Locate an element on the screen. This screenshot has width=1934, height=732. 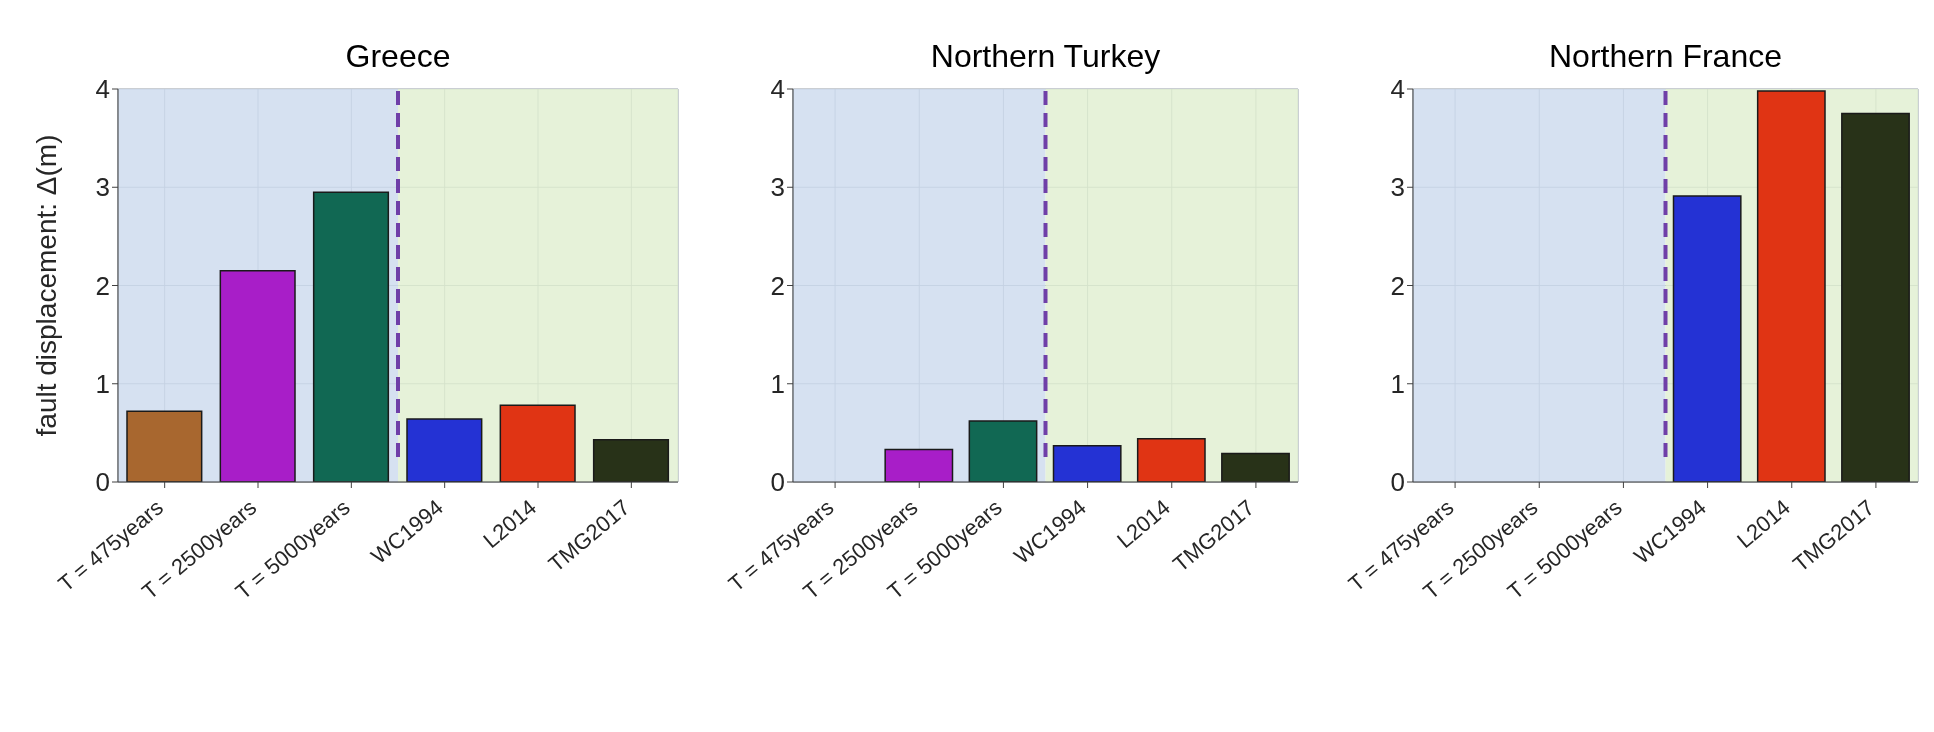
y-axis-title: fault displacement: Δ(m) is located at coordinates (46, 285).